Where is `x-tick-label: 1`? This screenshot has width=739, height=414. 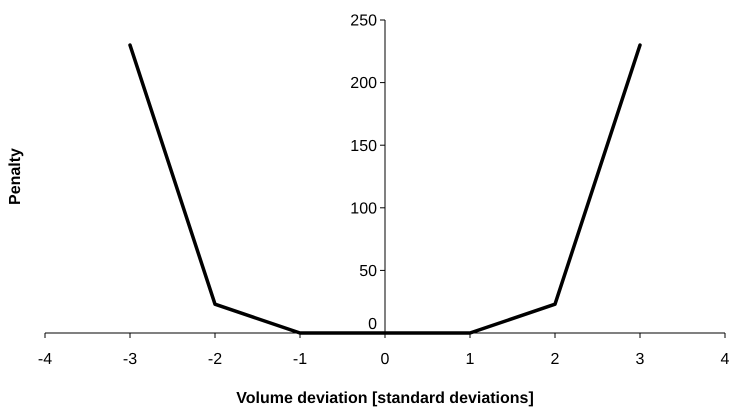
x-tick-label: 1 is located at coordinates (470, 359).